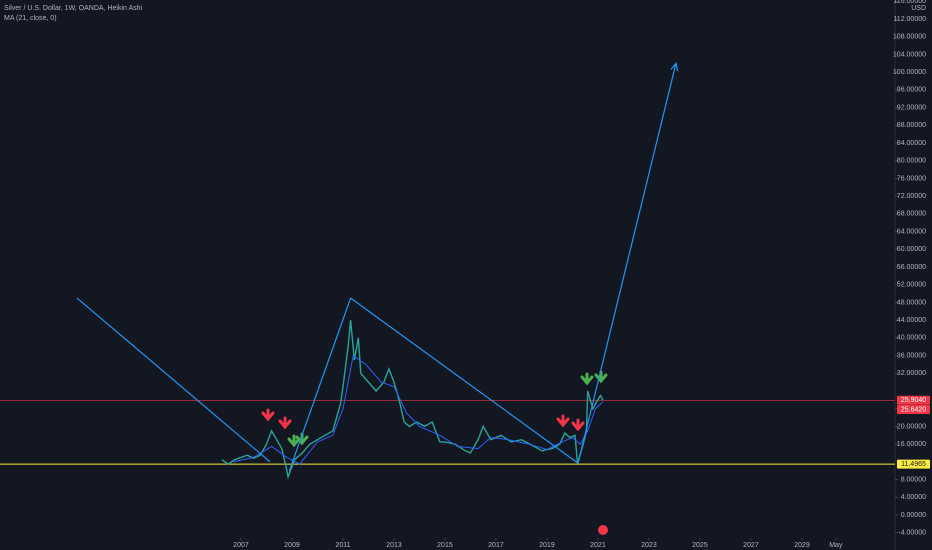 The height and width of the screenshot is (550, 932). What do you see at coordinates (911, 338) in the screenshot?
I see `y-tick-label: 40.00000` at bounding box center [911, 338].